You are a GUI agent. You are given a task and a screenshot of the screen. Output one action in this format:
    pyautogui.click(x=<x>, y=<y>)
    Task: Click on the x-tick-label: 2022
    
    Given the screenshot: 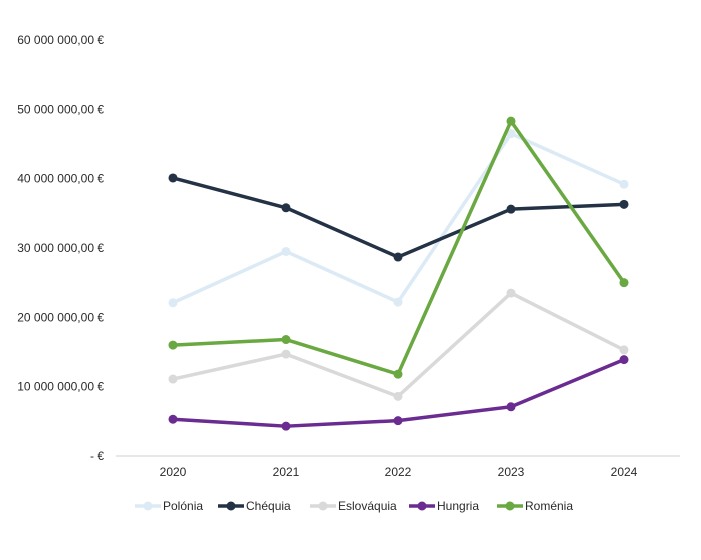 What is the action you would take?
    pyautogui.click(x=398, y=472)
    